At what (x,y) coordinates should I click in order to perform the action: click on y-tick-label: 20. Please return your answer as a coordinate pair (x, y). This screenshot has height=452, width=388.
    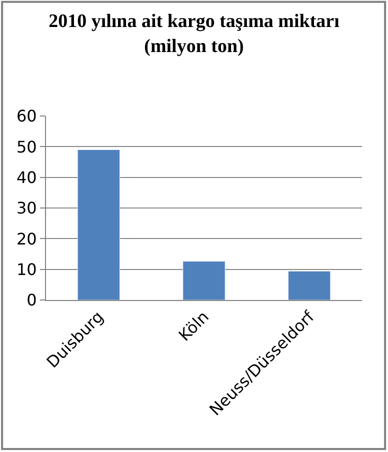
    Looking at the image, I should click on (26, 238).